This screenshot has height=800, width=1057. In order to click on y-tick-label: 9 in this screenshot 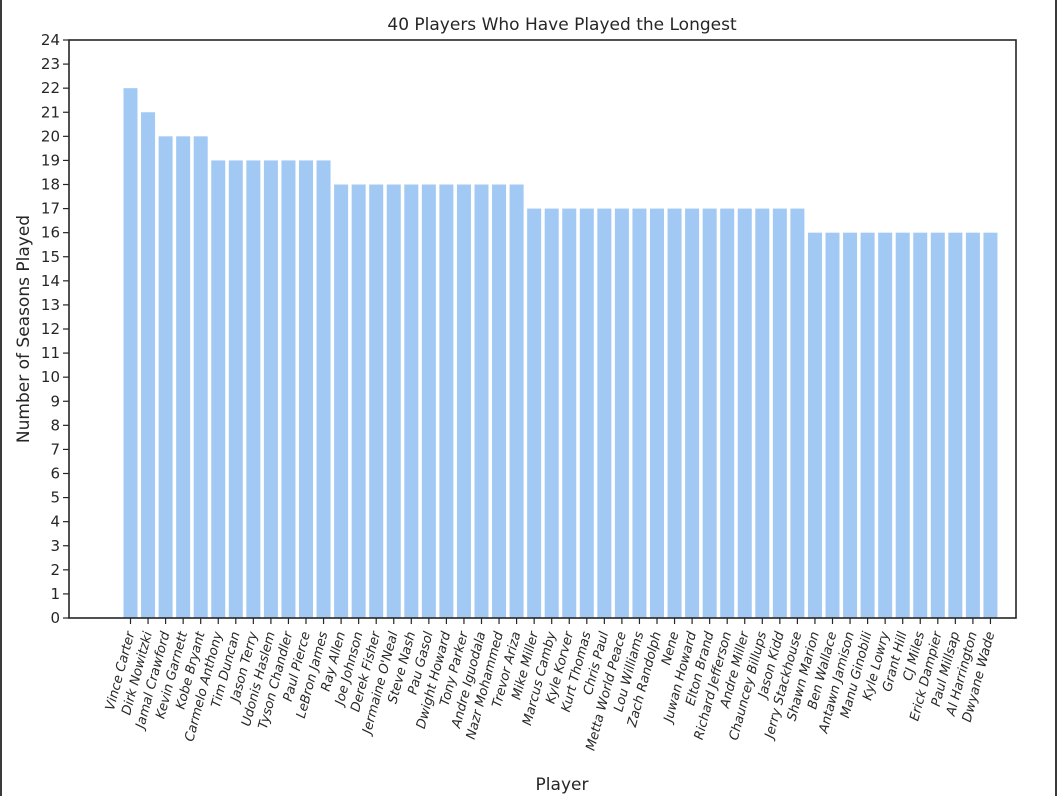, I will do `click(55, 401)`.